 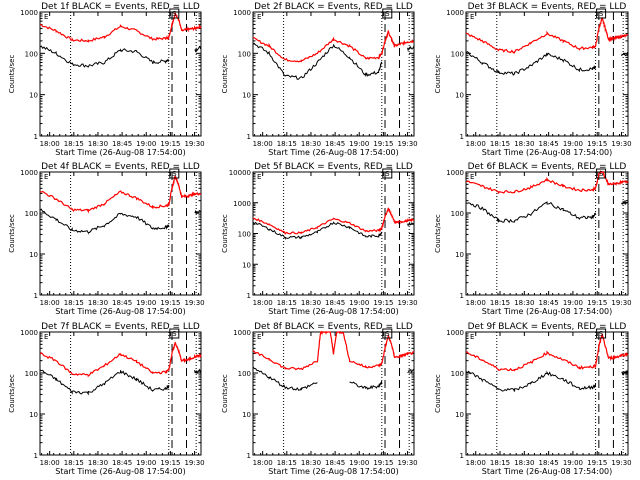 What do you see at coordinates (547, 167) in the screenshot?
I see `panel-title: Det 6f BLACK = Events, RED = LLD` at bounding box center [547, 167].